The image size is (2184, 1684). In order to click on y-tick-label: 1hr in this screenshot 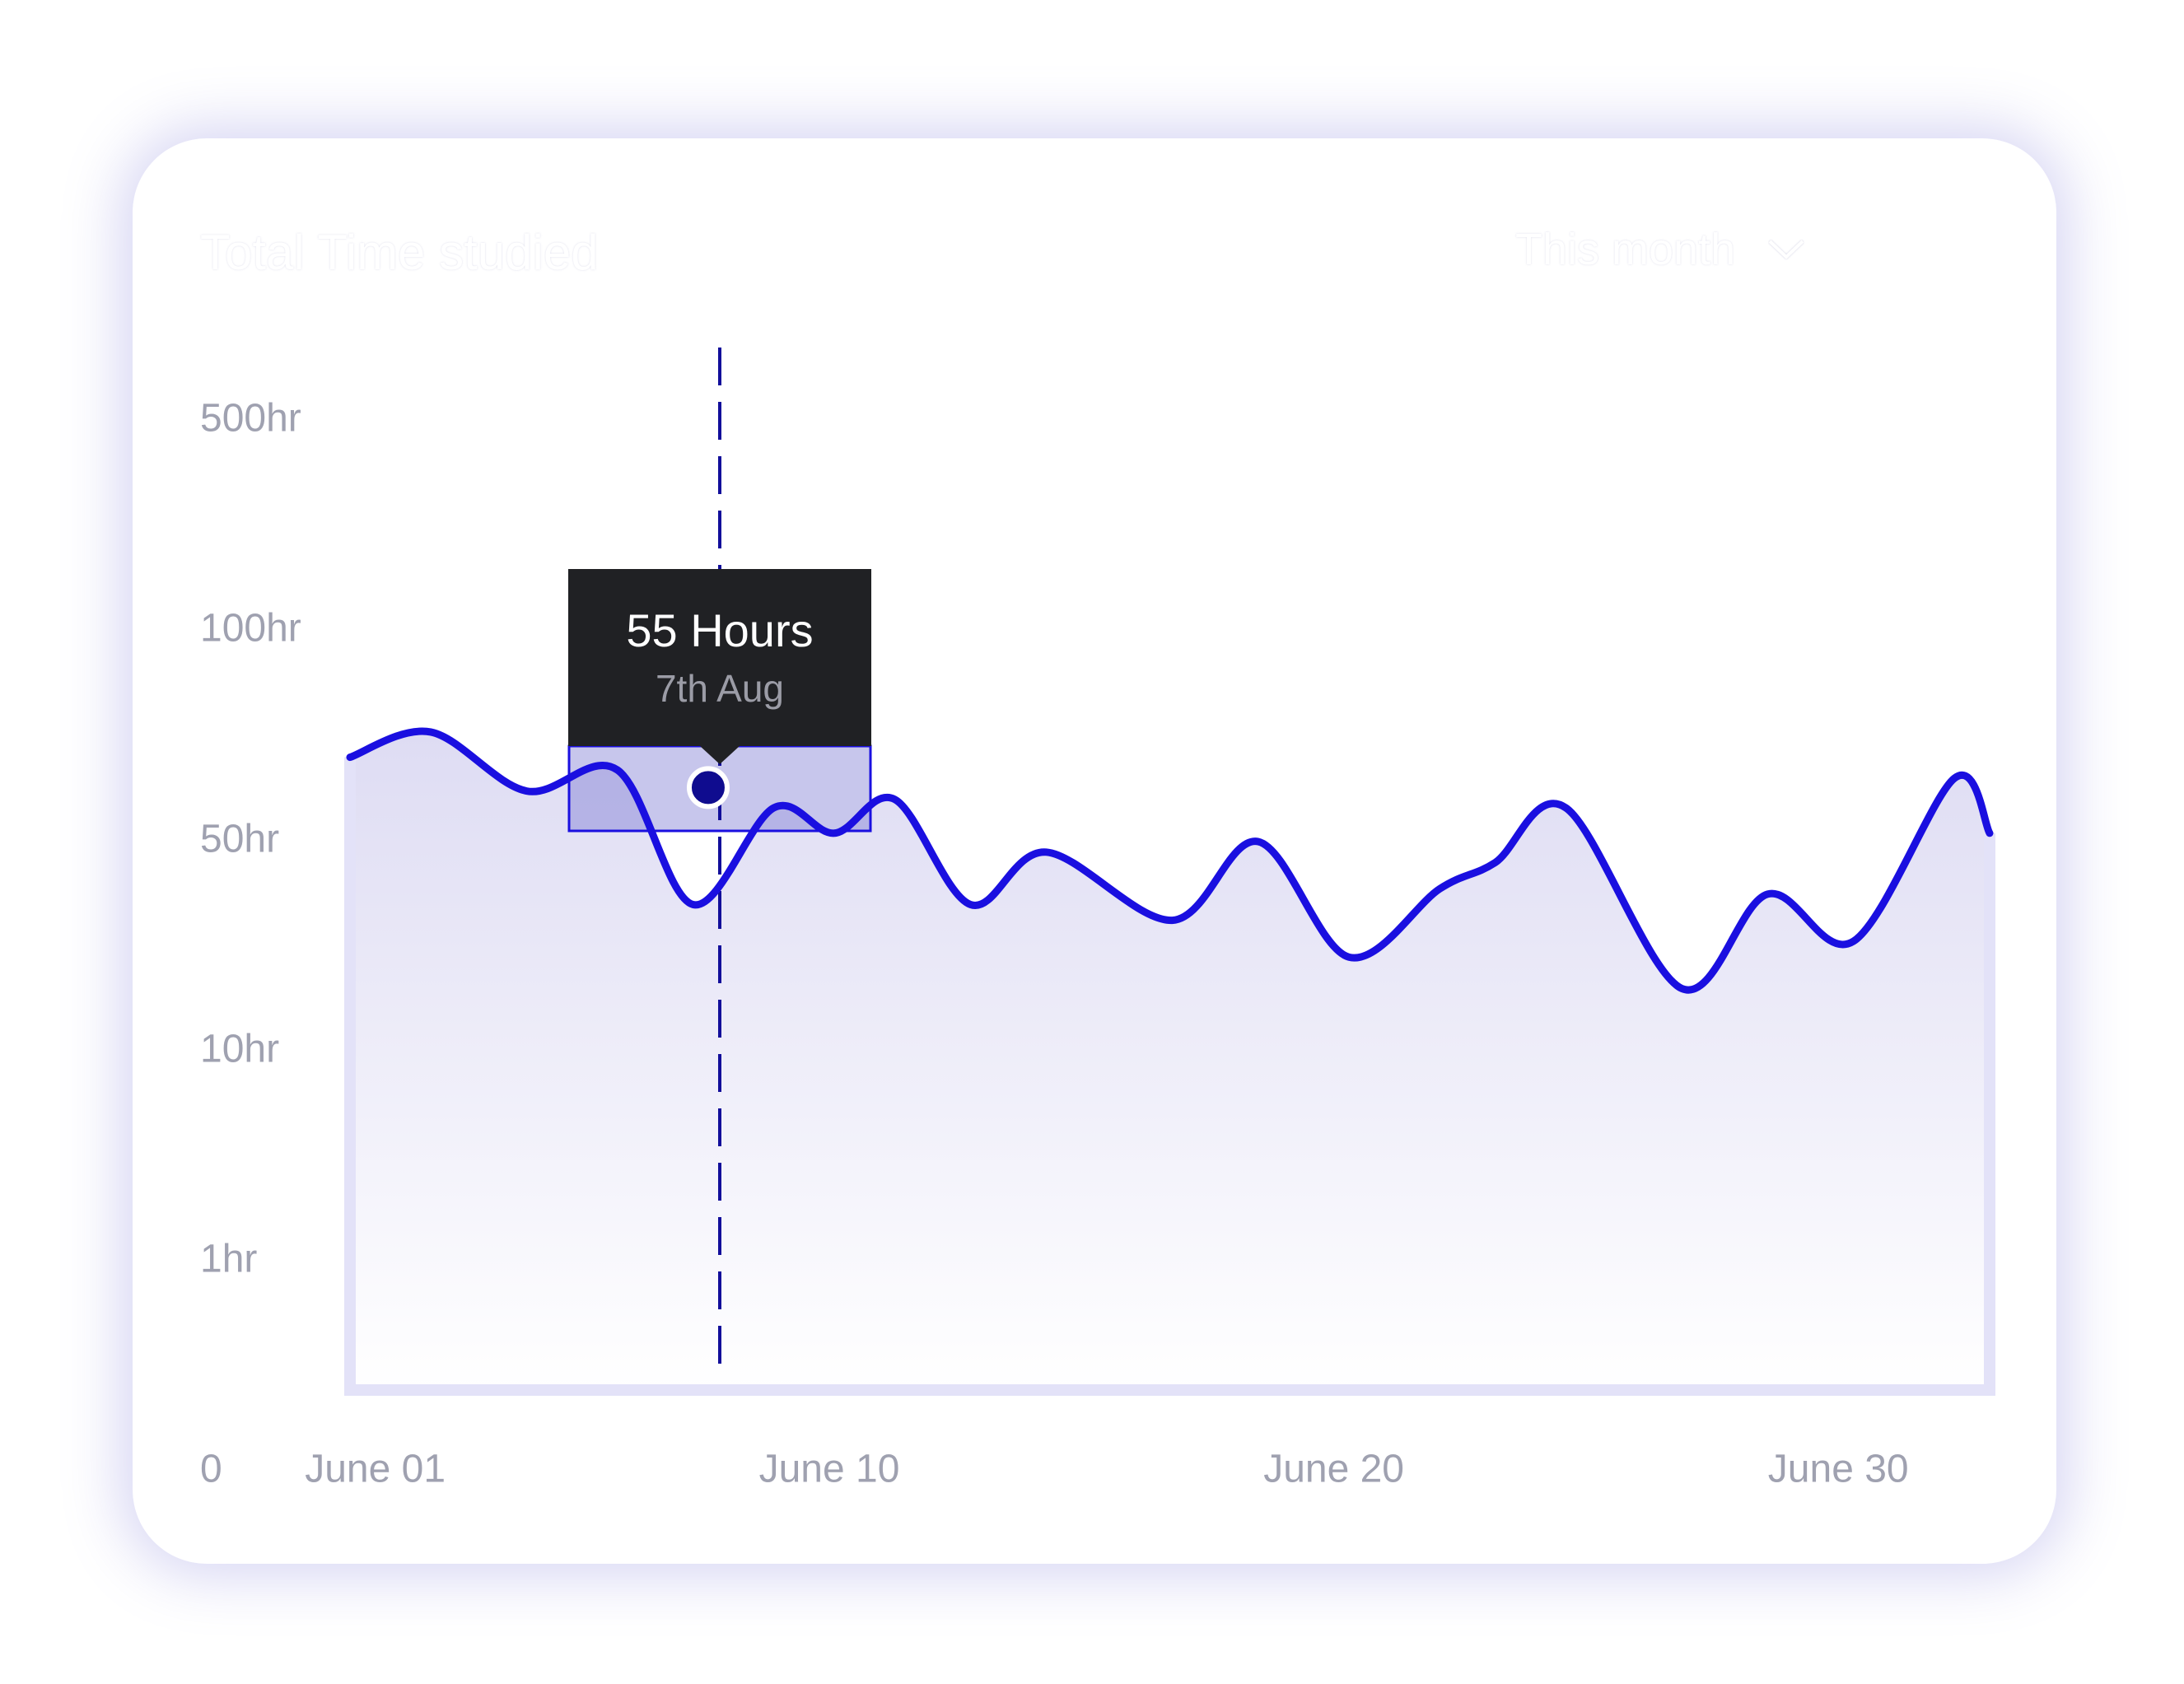, I will do `click(228, 1259)`.